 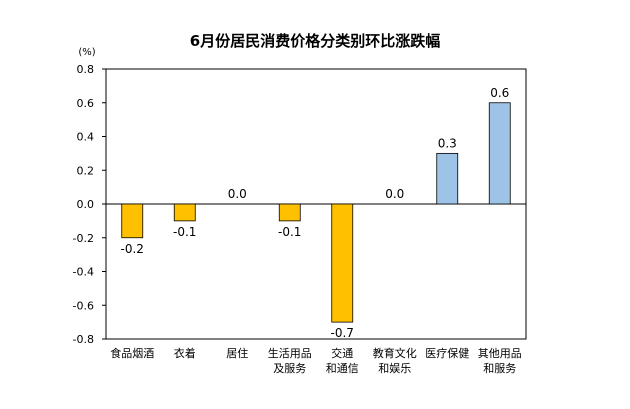 What do you see at coordinates (86, 204) in the screenshot?
I see `y-tick-label: 0.0` at bounding box center [86, 204].